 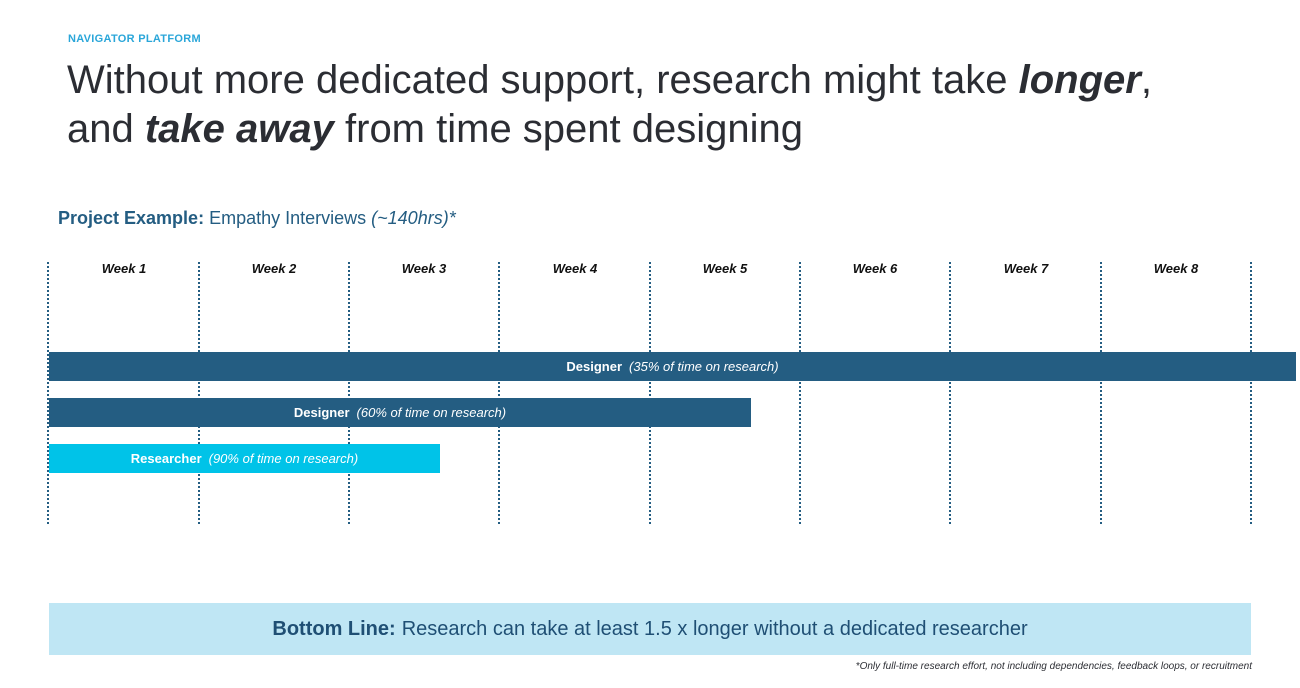 What do you see at coordinates (334, 628) in the screenshot?
I see `bottom-line-label: Bottom Line:` at bounding box center [334, 628].